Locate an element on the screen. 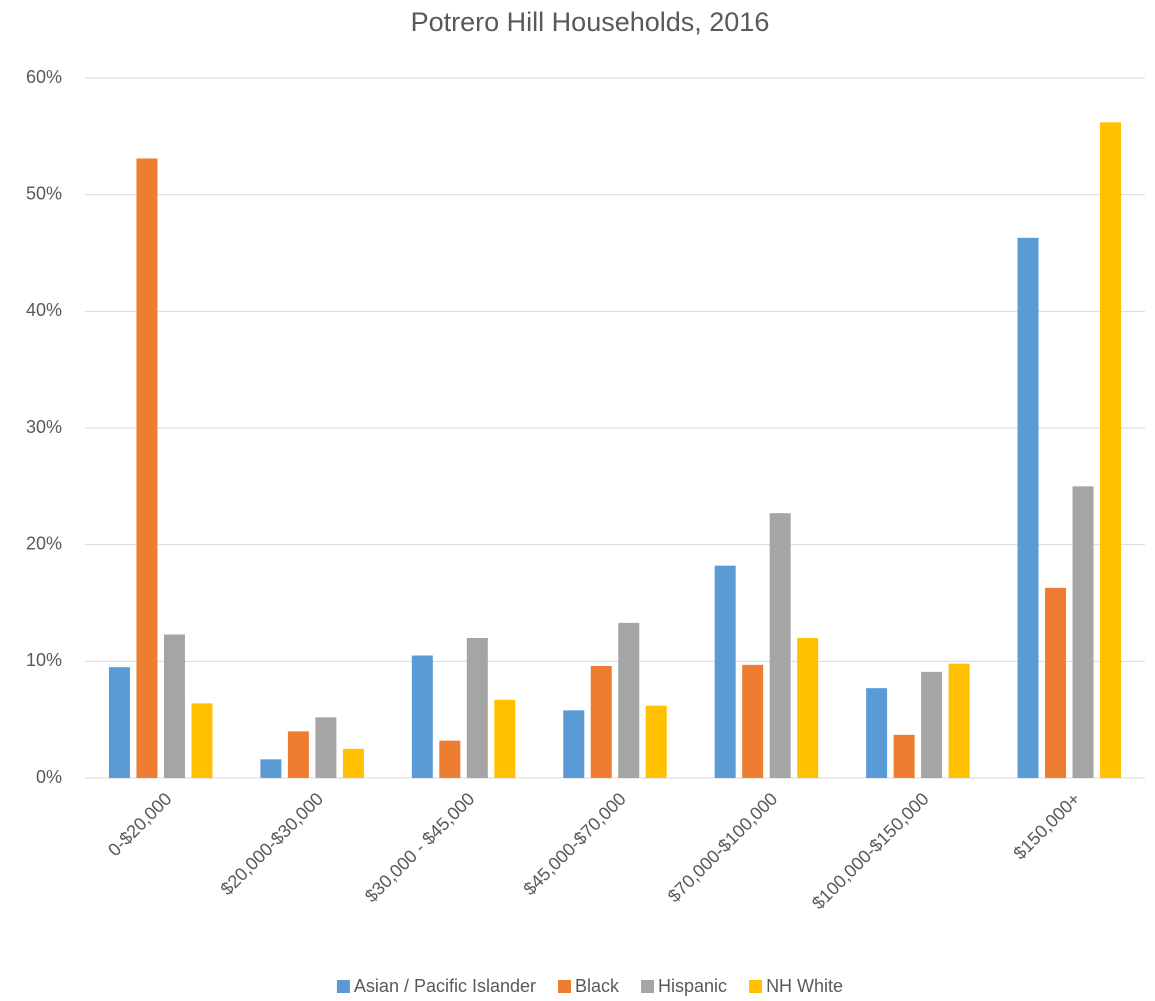 This screenshot has width=1155, height=1001. legend-label: Hispanic is located at coordinates (692, 986).